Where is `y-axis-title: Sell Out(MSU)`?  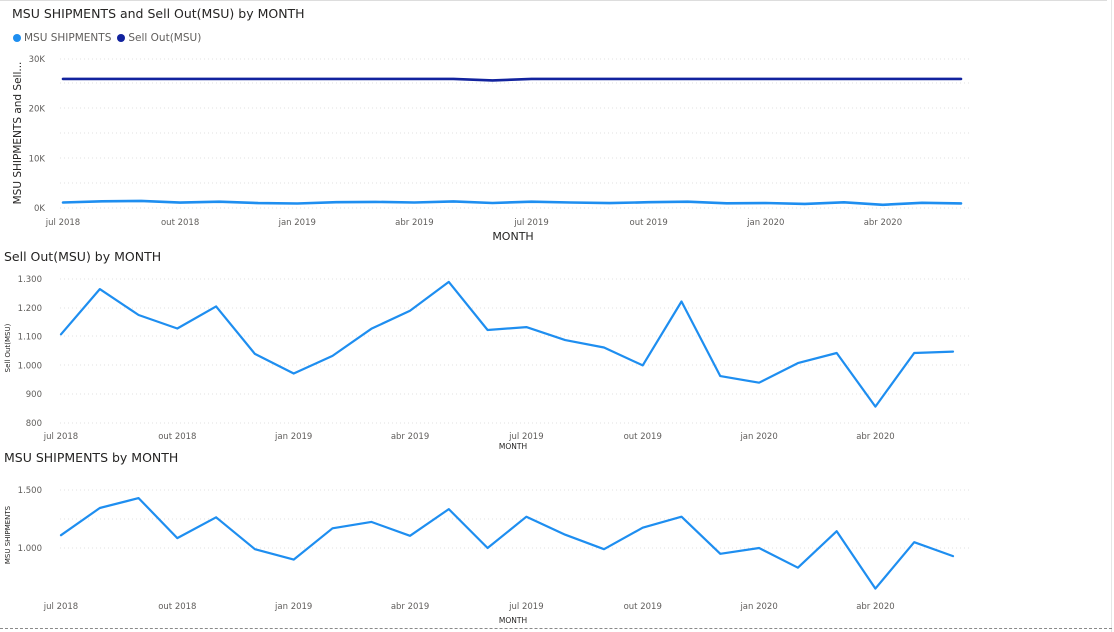
y-axis-title: Sell Out(MSU) is located at coordinates (8, 347).